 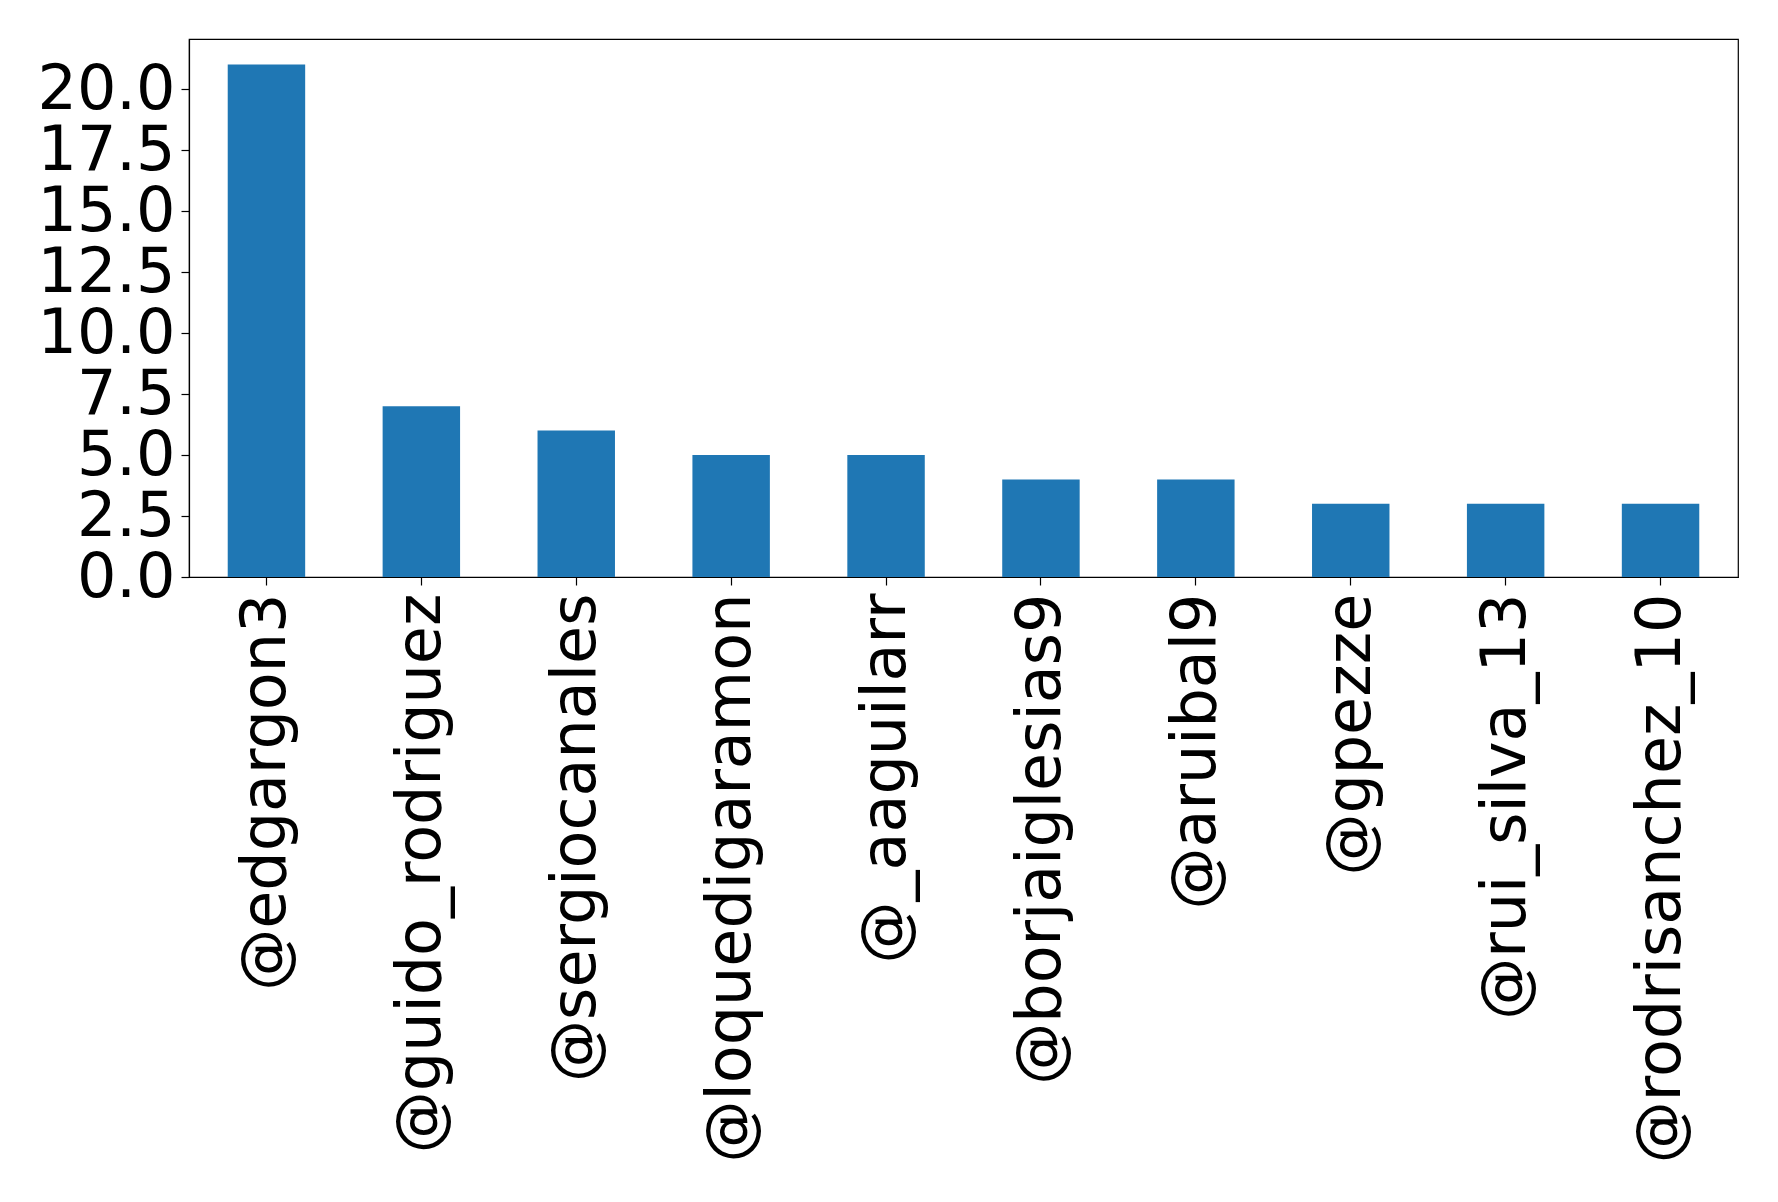 I want to click on x-tick-label: @rui_silva_13, so click(x=1503, y=806).